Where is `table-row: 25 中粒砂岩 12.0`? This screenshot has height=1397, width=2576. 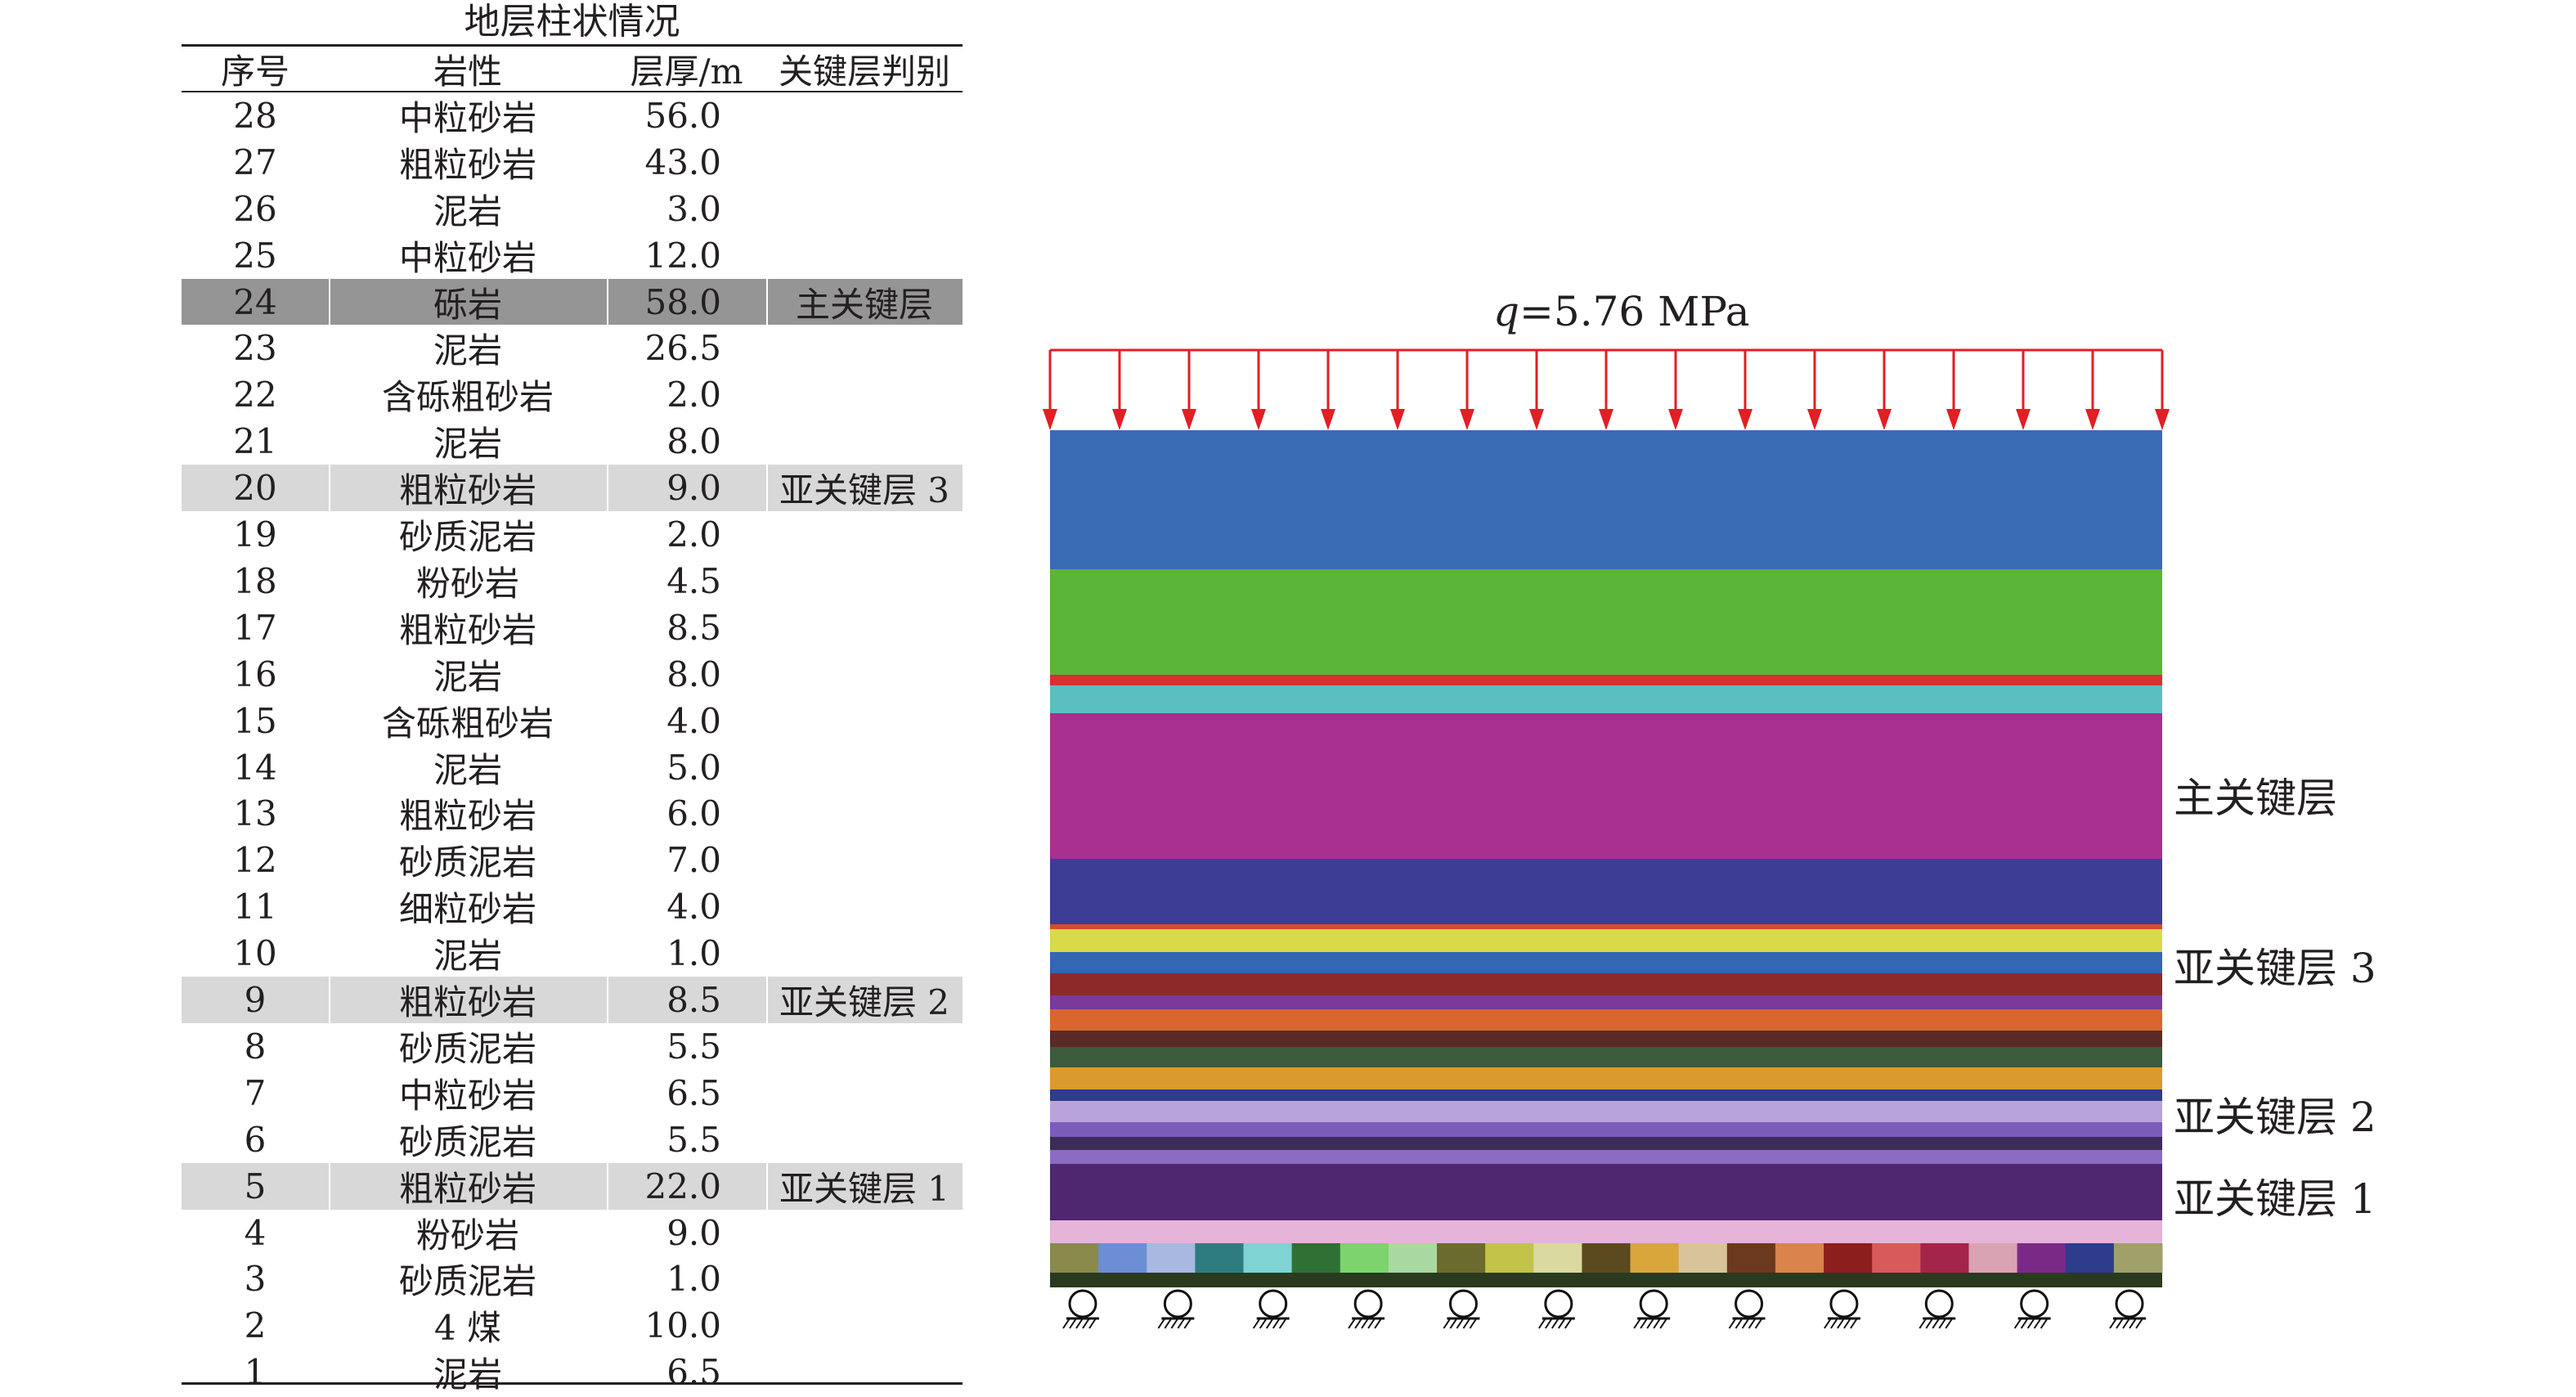
table-row: 25 中粒砂岩 12.0 is located at coordinates (573, 255).